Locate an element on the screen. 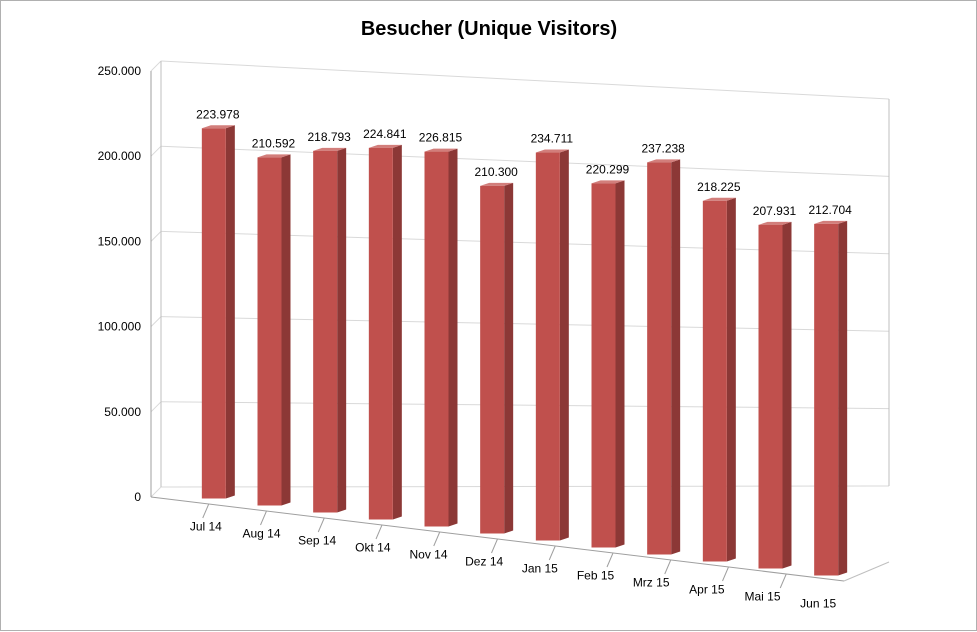 The height and width of the screenshot is (632, 977). x-tick-label: Mrz 15 is located at coordinates (651, 583).